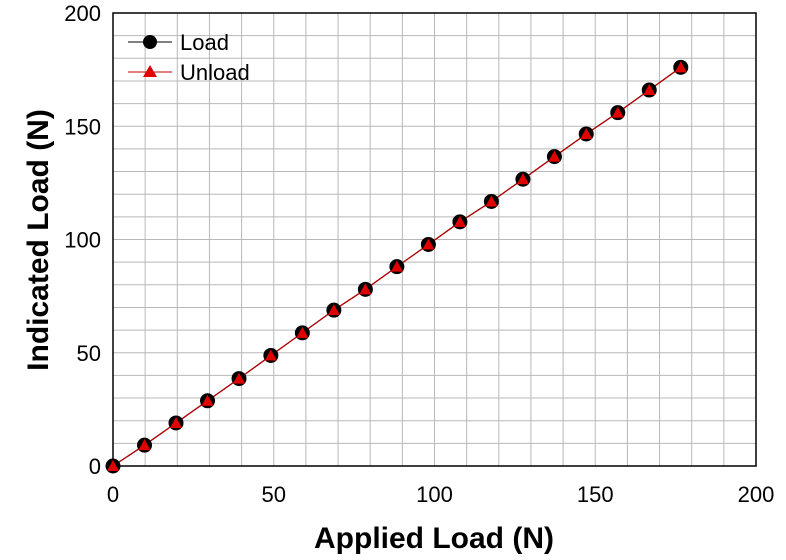  Describe the element at coordinates (756, 494) in the screenshot. I see `x-tick-label: 200` at that location.